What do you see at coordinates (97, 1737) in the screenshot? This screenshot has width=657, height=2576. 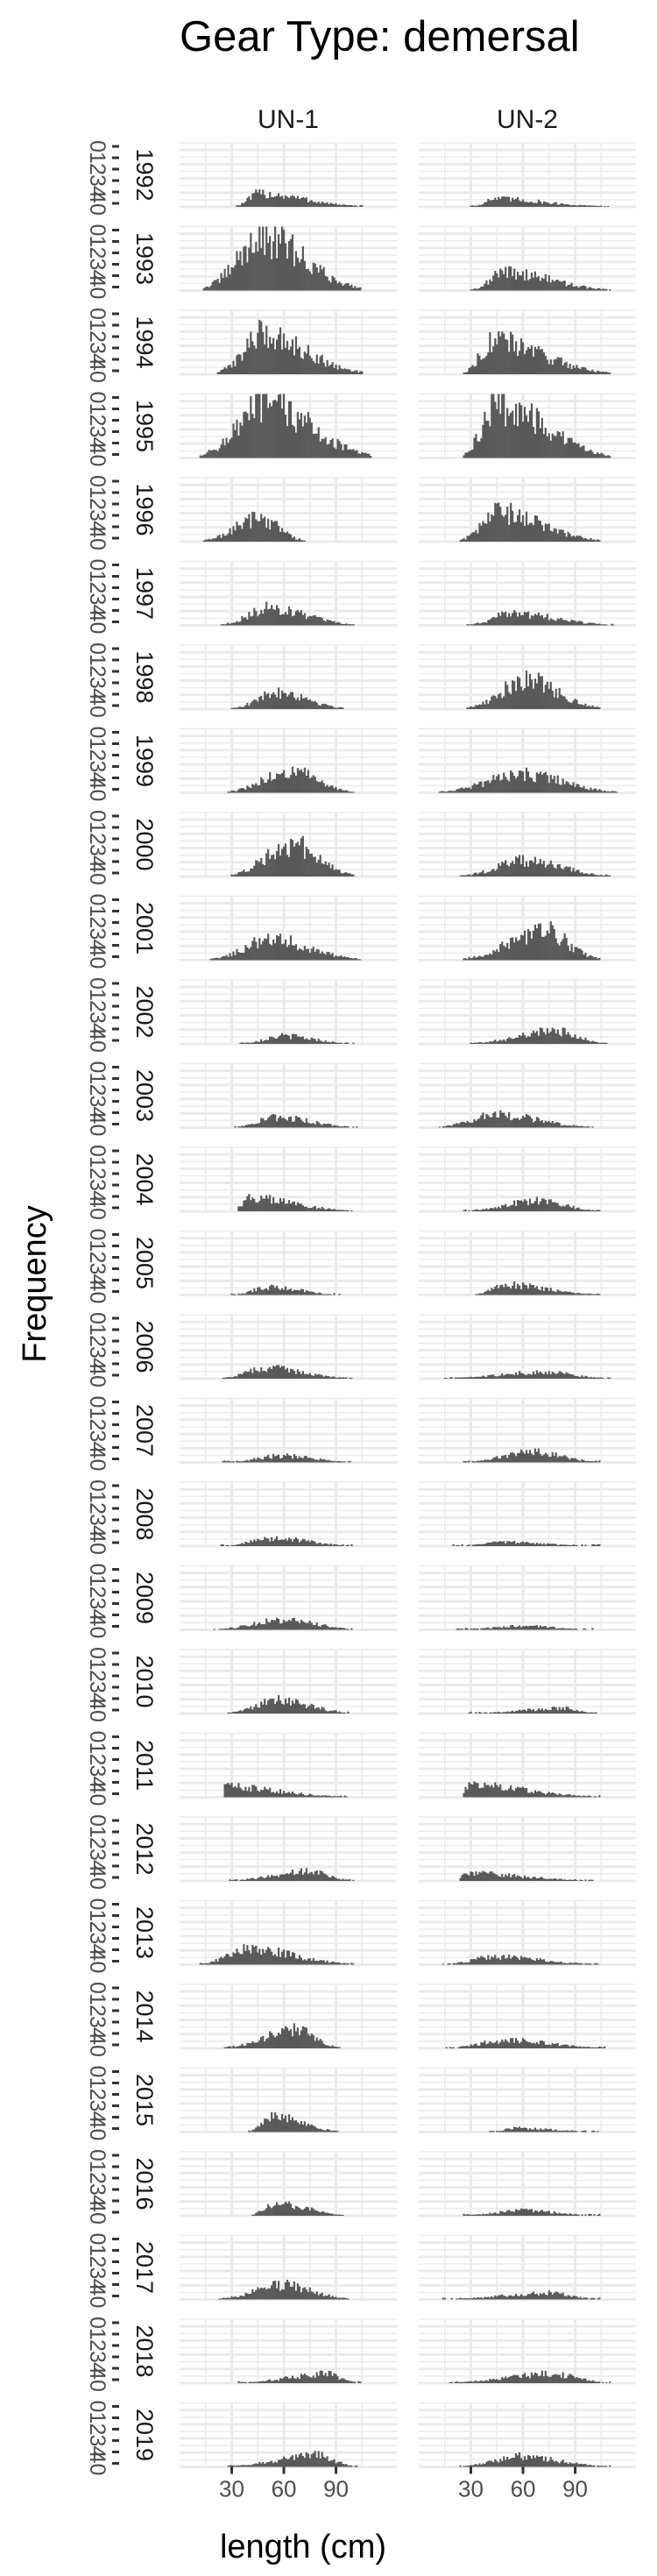 I see `y-tick-label: 0` at bounding box center [97, 1737].